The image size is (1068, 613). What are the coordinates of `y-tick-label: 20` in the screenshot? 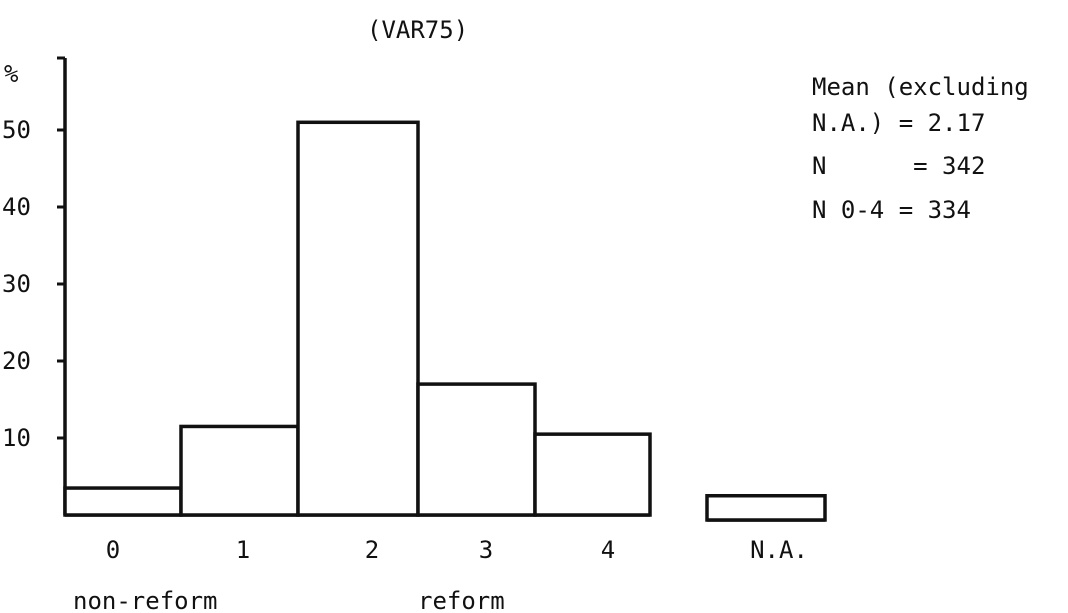 It's located at (16, 361).